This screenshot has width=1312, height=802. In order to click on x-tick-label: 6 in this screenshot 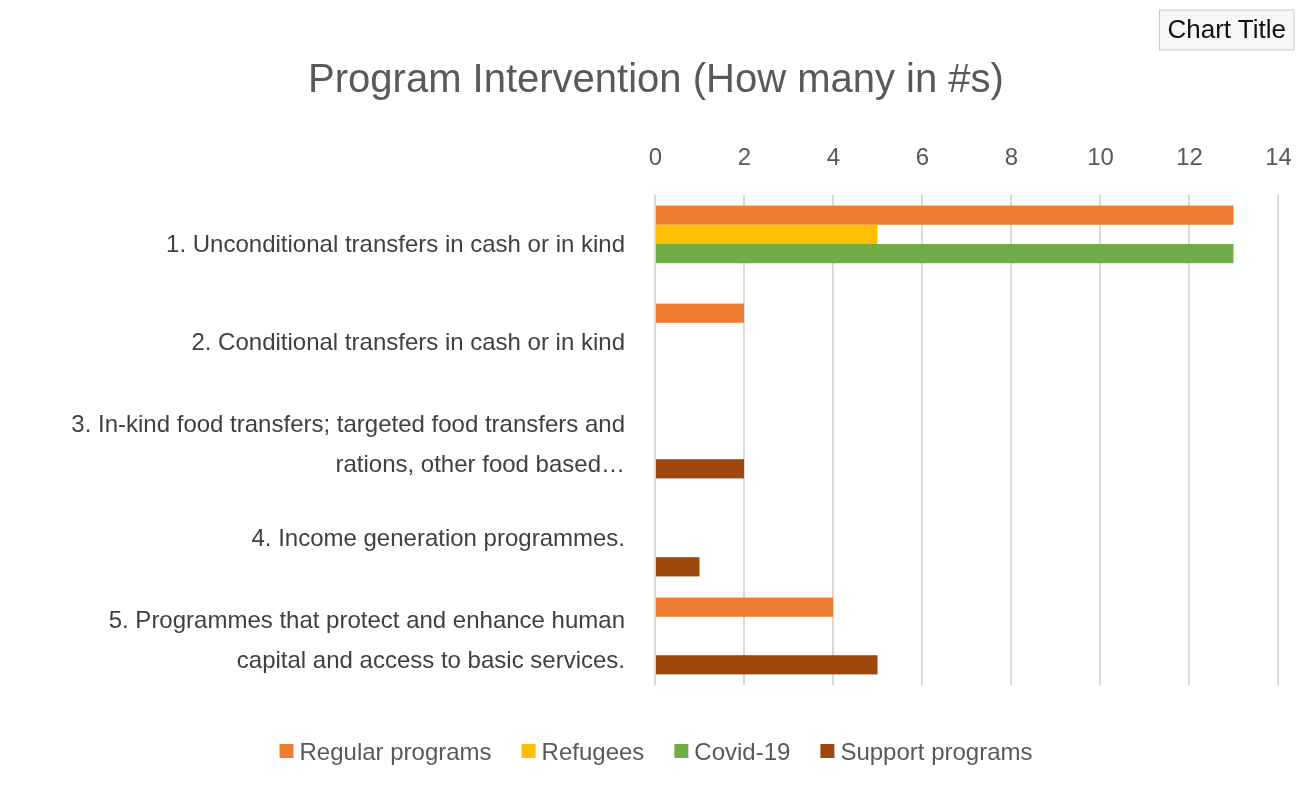, I will do `click(922, 156)`.